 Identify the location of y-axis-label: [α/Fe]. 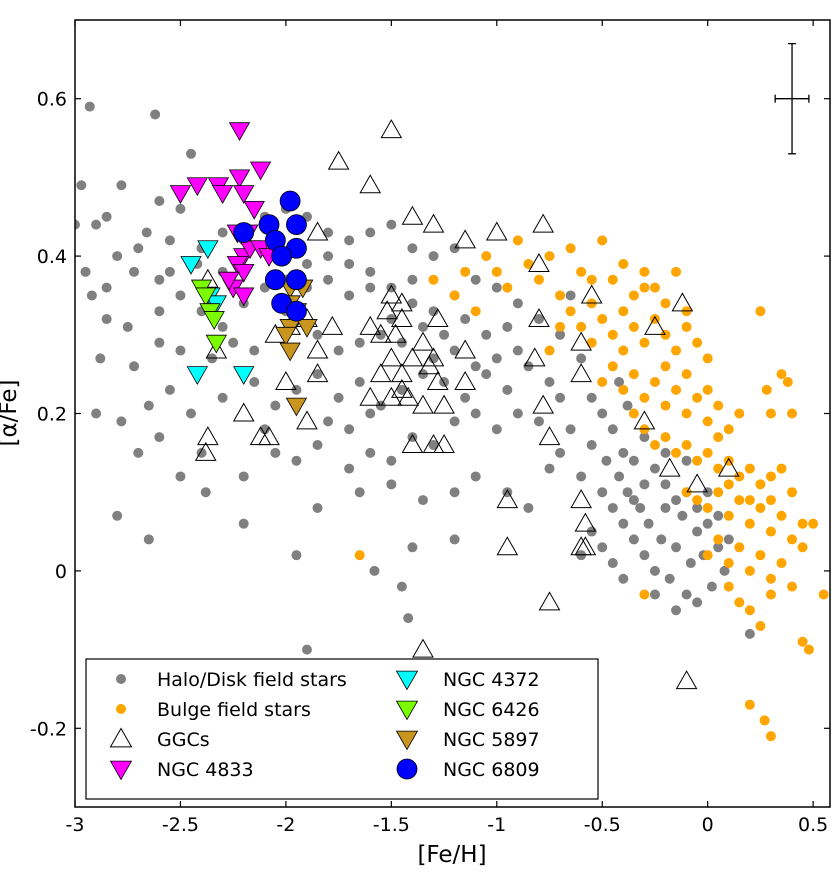
(11, 413).